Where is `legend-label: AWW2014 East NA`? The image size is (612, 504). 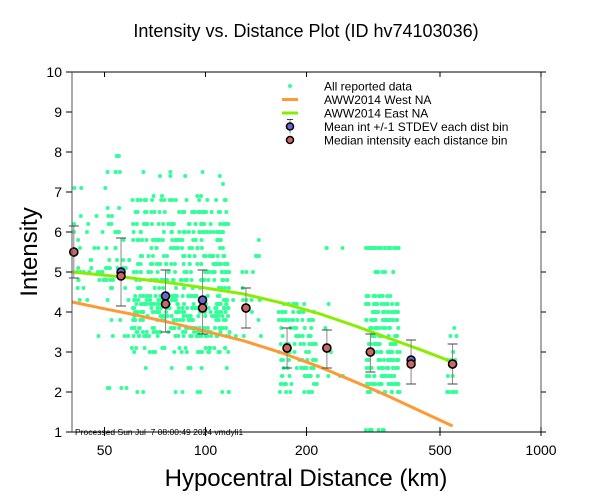 legend-label: AWW2014 East NA is located at coordinates (376, 114).